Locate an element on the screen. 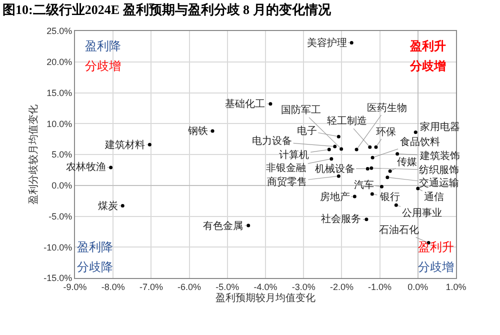  data-label: 家用电器 is located at coordinates (440, 127).